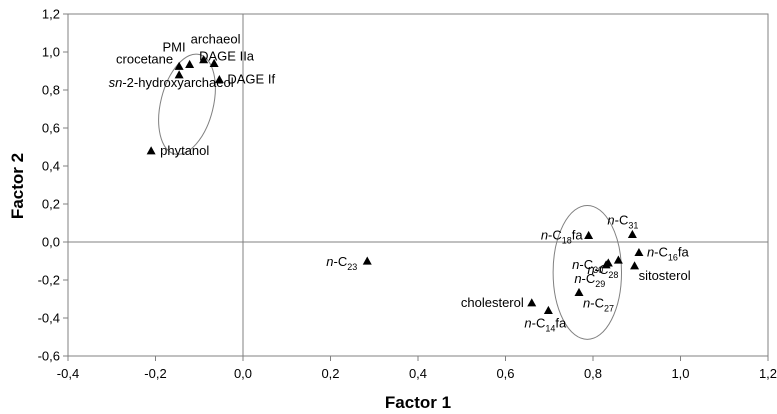 This screenshot has height=414, width=777. What do you see at coordinates (680, 373) in the screenshot?
I see `x-tick-label: 1,0` at bounding box center [680, 373].